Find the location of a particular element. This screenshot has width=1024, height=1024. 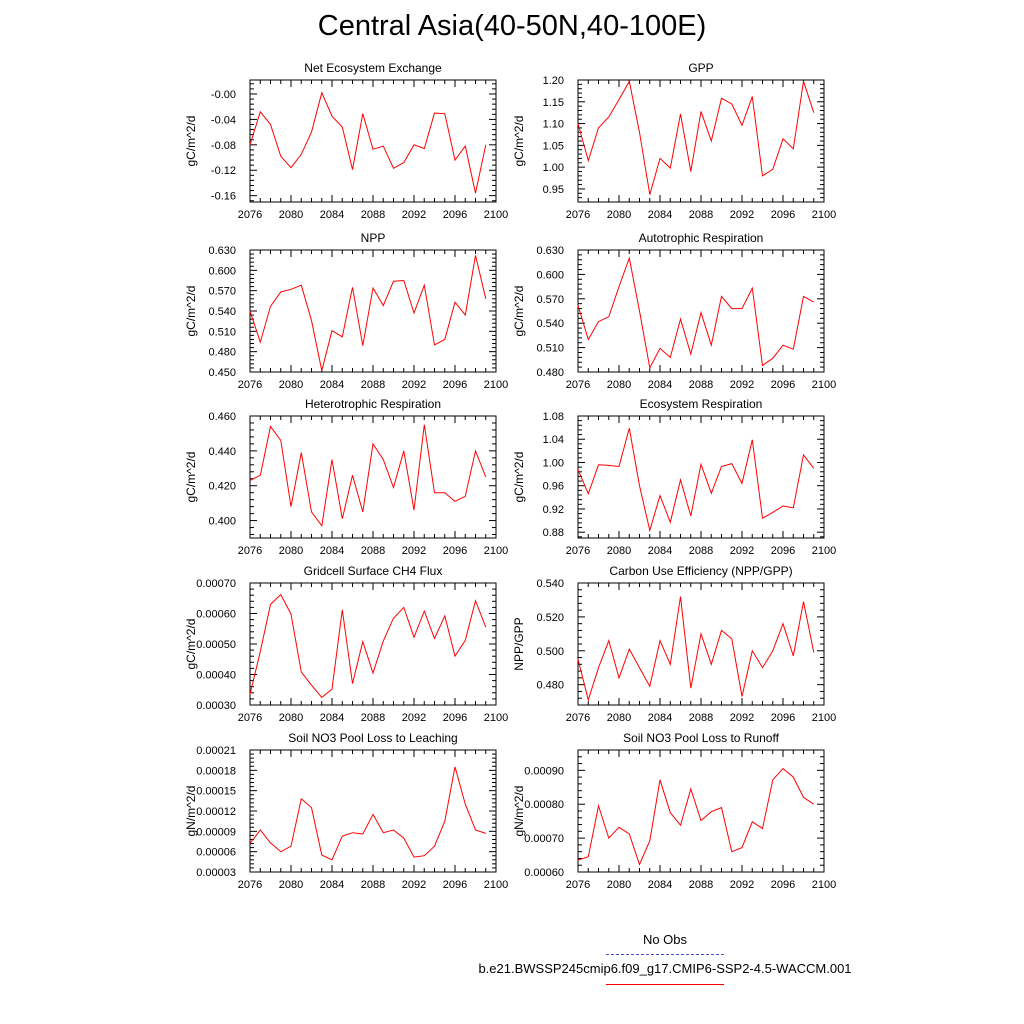

chart-10-ytick-label: 0.00070 is located at coordinates (544, 839).